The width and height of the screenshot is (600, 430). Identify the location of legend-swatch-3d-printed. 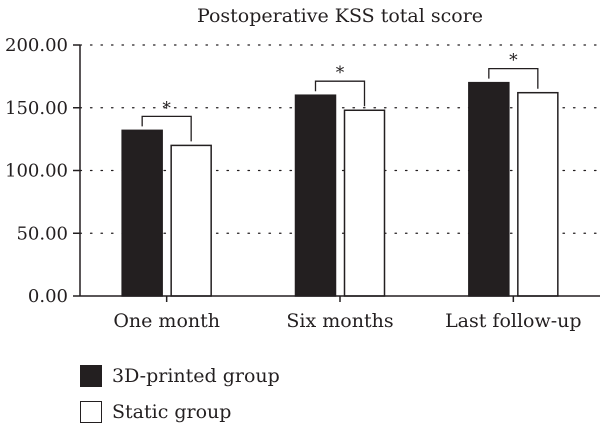
(91, 376).